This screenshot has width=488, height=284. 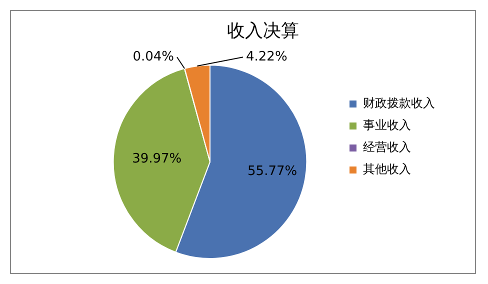 What do you see at coordinates (267, 56) in the screenshot?
I see `data-label: 4.22%` at bounding box center [267, 56].